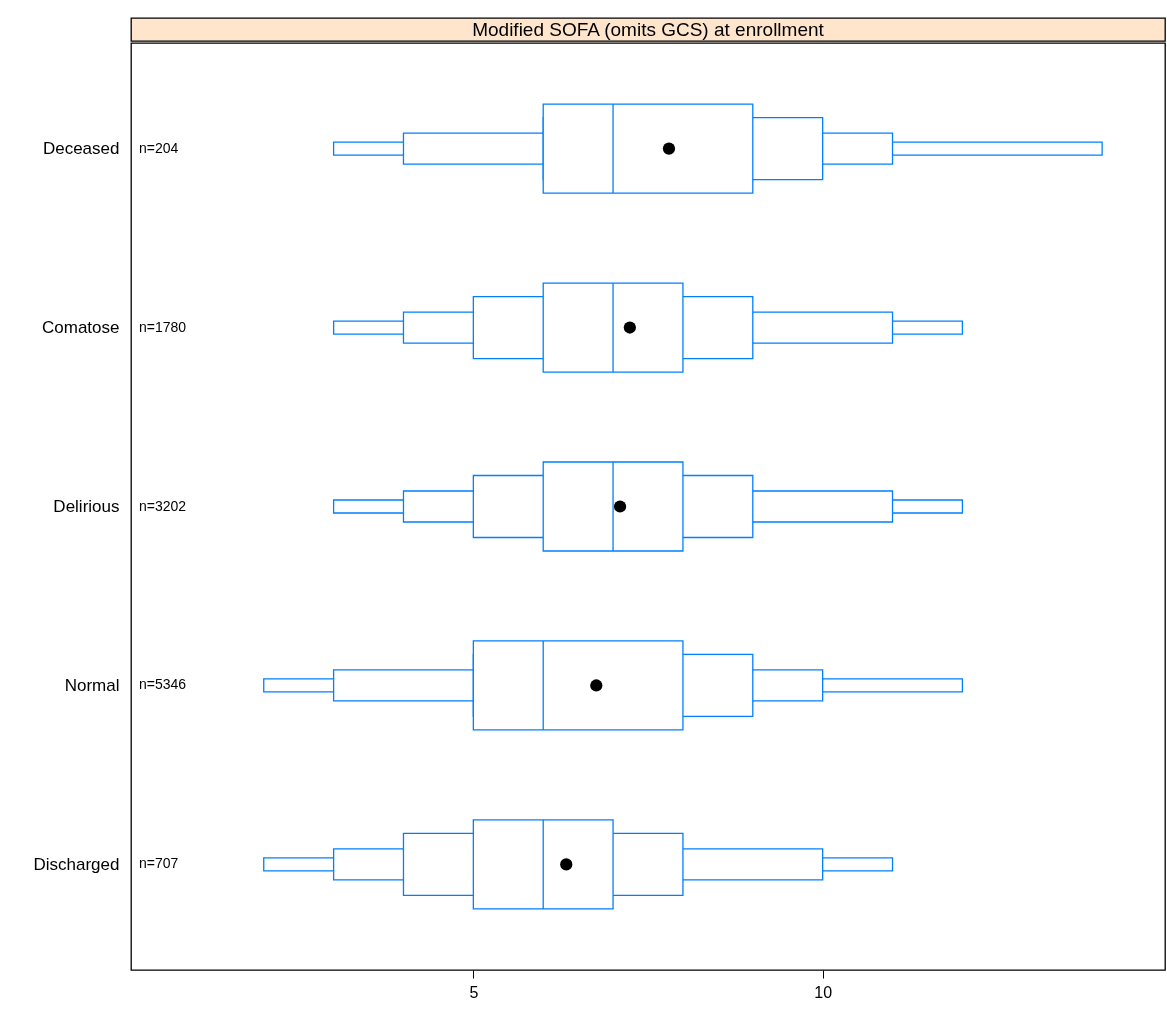 This screenshot has width=1167, height=1021. What do you see at coordinates (474, 992) in the screenshot?
I see `x-tick-label: 5` at bounding box center [474, 992].